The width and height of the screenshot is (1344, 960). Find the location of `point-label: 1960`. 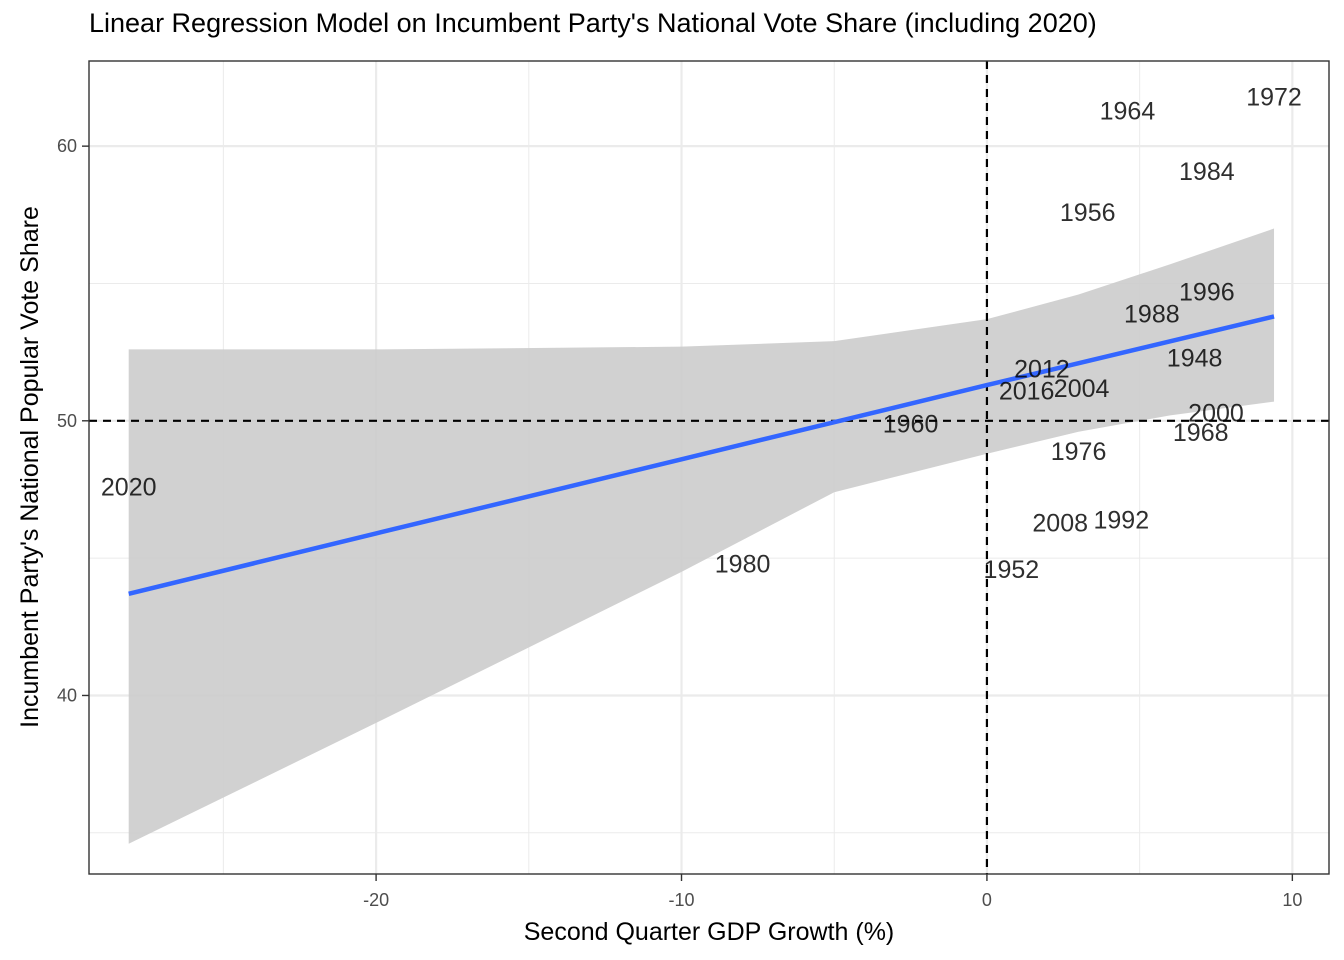

point-label: 1960 is located at coordinates (911, 425).